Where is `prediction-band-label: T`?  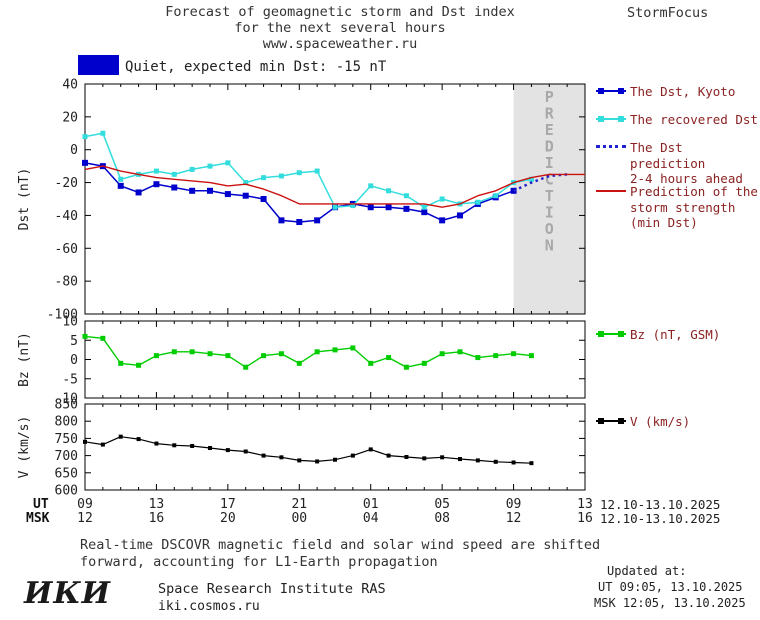
prediction-band-label: T is located at coordinates (549, 196).